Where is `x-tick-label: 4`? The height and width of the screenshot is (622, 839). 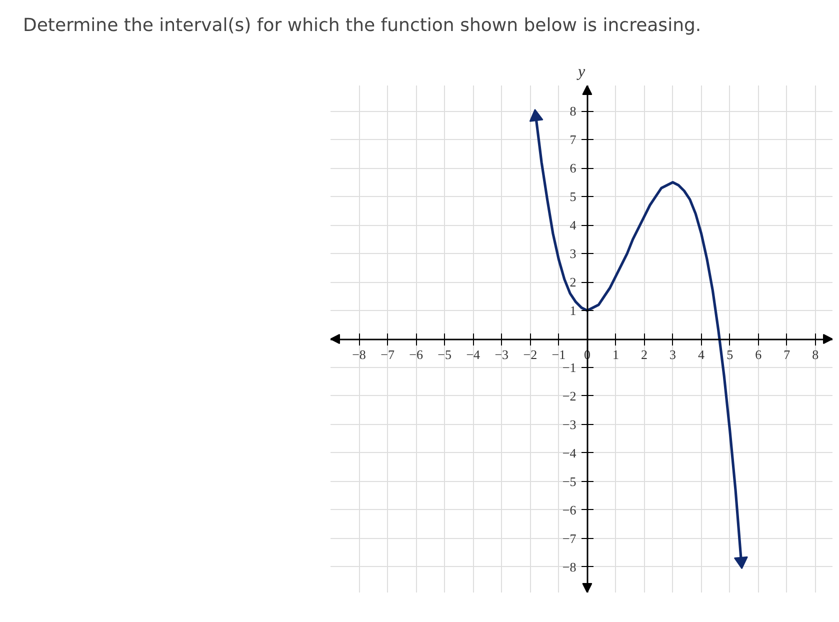 x-tick-label: 4 is located at coordinates (702, 354).